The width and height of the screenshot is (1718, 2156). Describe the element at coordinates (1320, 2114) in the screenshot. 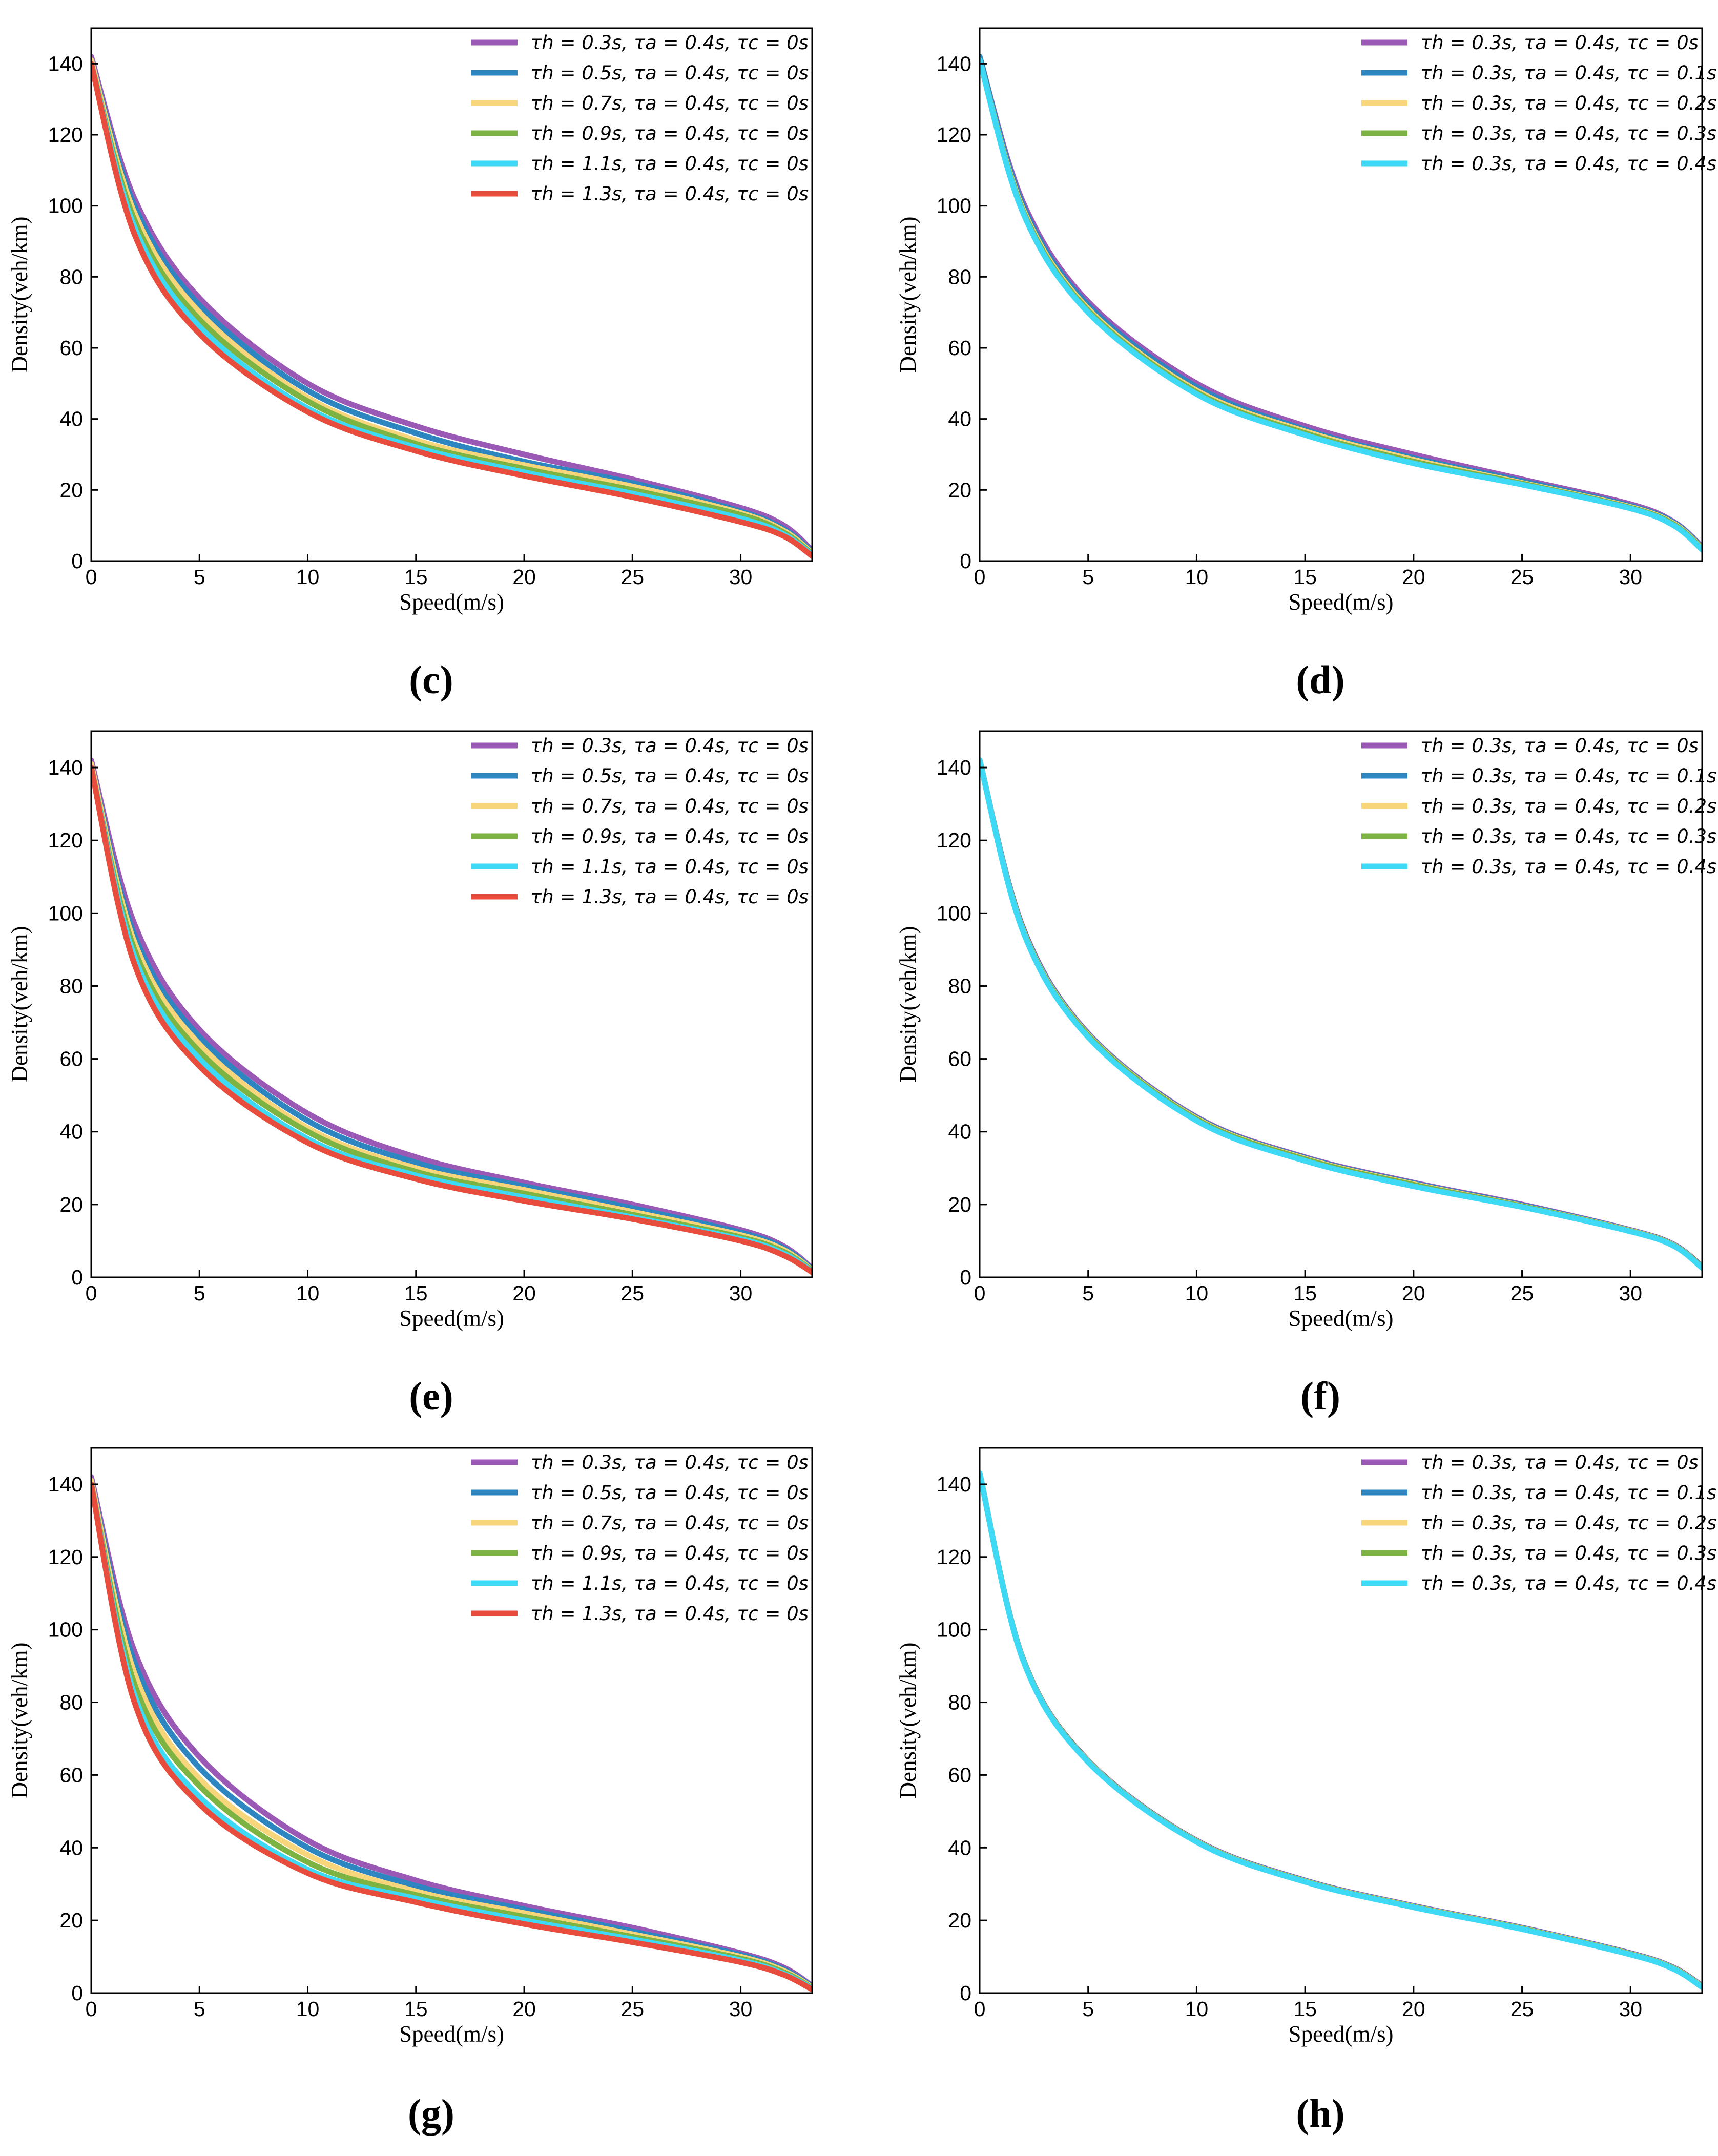

I see `panel-label: (h)` at that location.